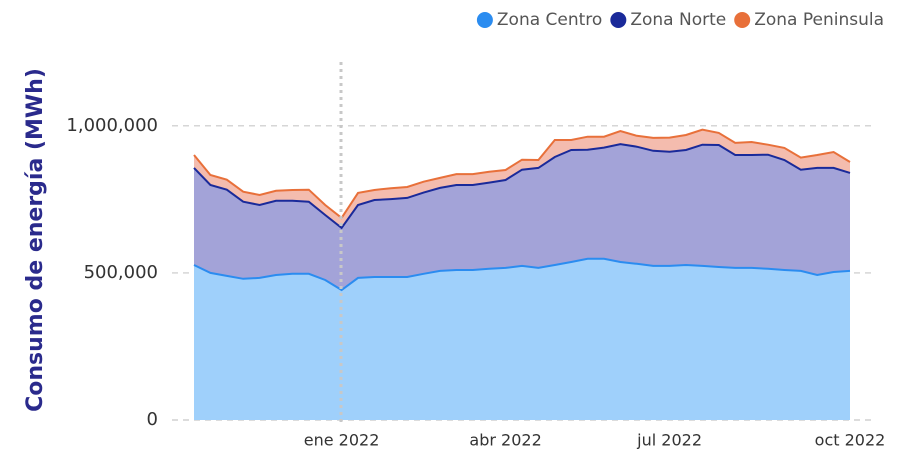 The width and height of the screenshot is (905, 454). I want to click on legend-label: Zona Centro, so click(549, 20).